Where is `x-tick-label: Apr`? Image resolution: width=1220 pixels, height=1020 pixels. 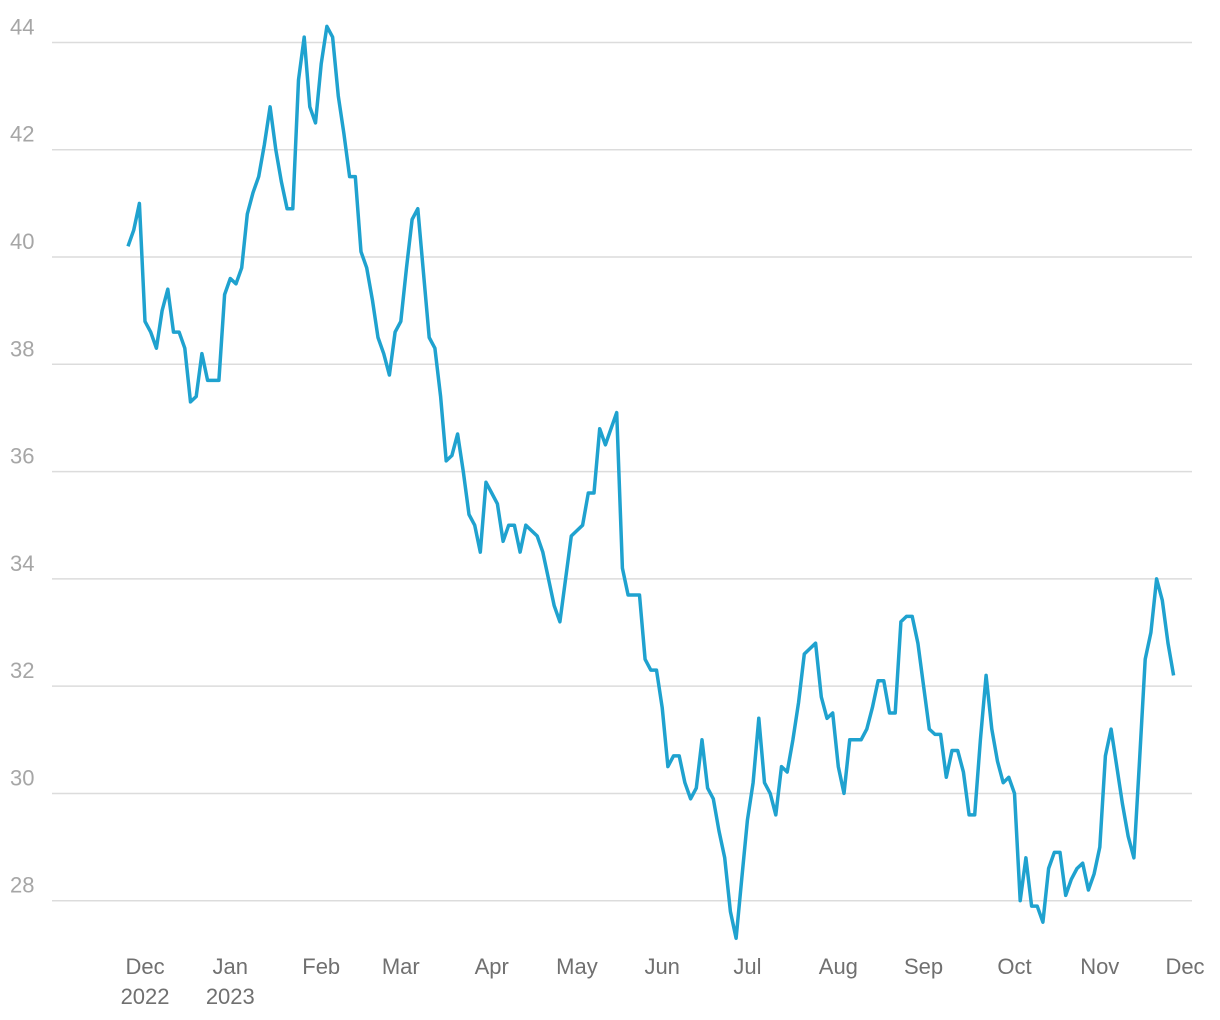 x-tick-label: Apr is located at coordinates (492, 966).